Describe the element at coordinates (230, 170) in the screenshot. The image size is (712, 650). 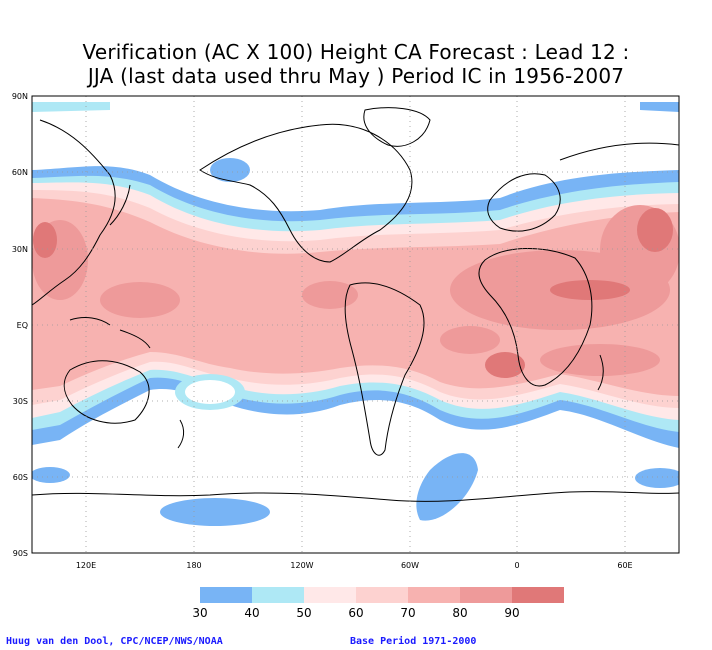
I see `north-pacific-patch` at that location.